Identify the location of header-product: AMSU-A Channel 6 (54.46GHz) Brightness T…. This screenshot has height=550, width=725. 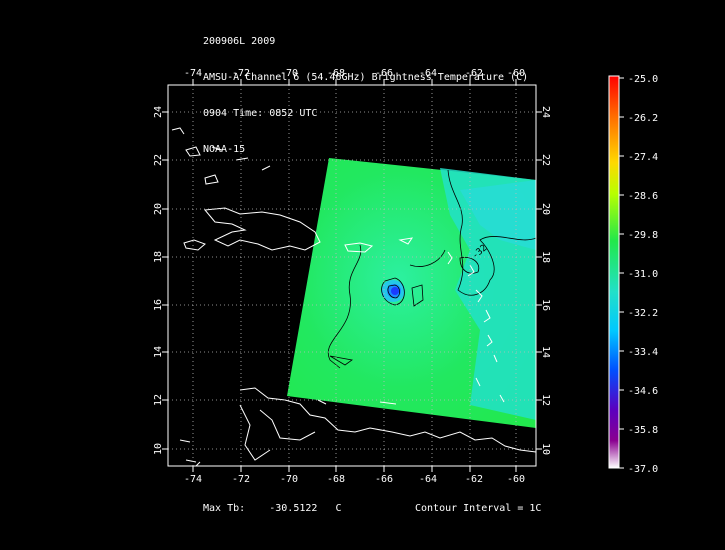
(366, 77).